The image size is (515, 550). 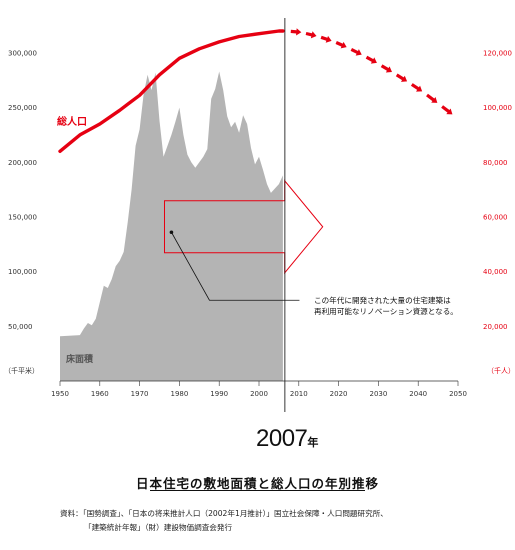 What do you see at coordinates (386, 311) in the screenshot?
I see `annotation-text: 再利用可能なリノベーション資源となる。` at bounding box center [386, 311].